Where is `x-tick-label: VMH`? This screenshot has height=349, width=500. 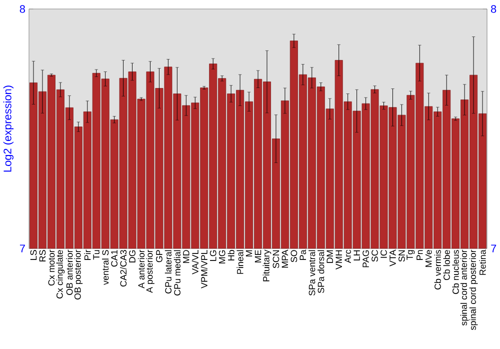
x-tick-label: VMH is located at coordinates (339, 260).